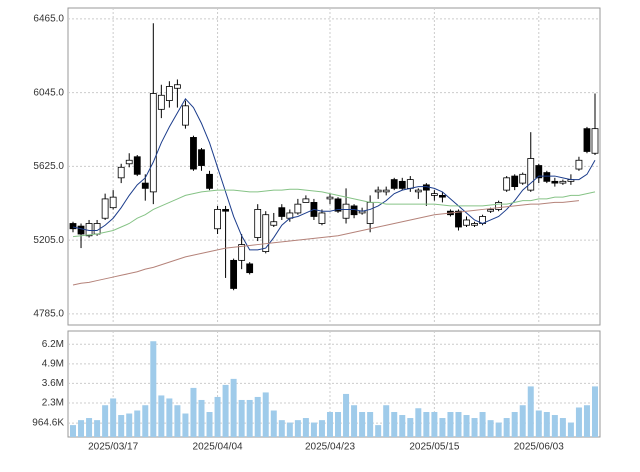  I want to click on y-tick-label: 4785.0, so click(48, 314).